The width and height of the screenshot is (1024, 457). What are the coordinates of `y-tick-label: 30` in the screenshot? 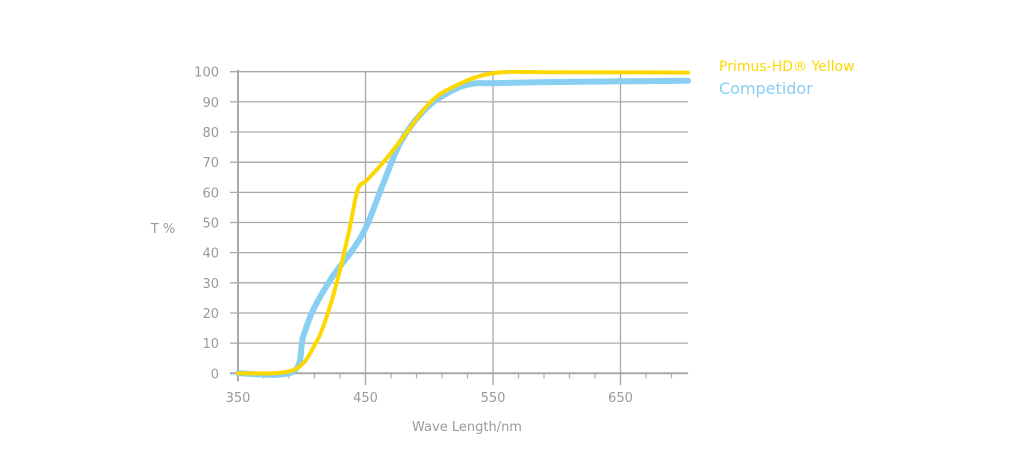 It's located at (210, 284).